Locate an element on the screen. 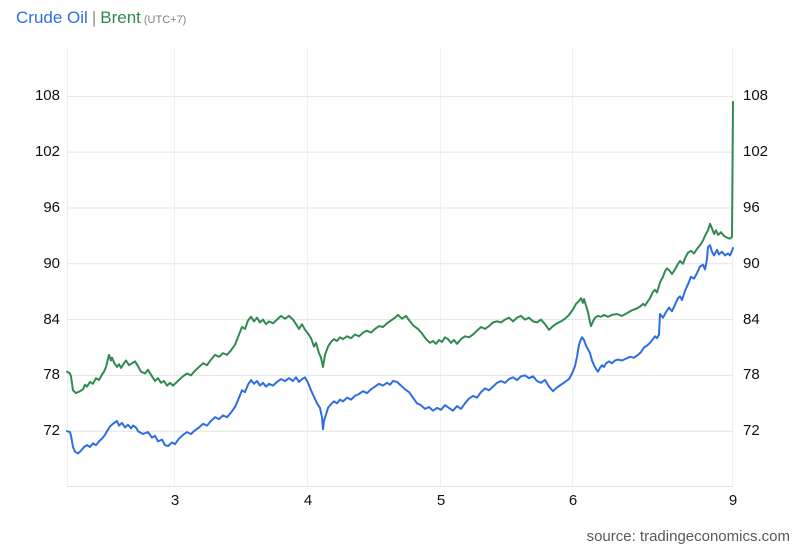  y-axis-label-left: 90 is located at coordinates (51, 263).